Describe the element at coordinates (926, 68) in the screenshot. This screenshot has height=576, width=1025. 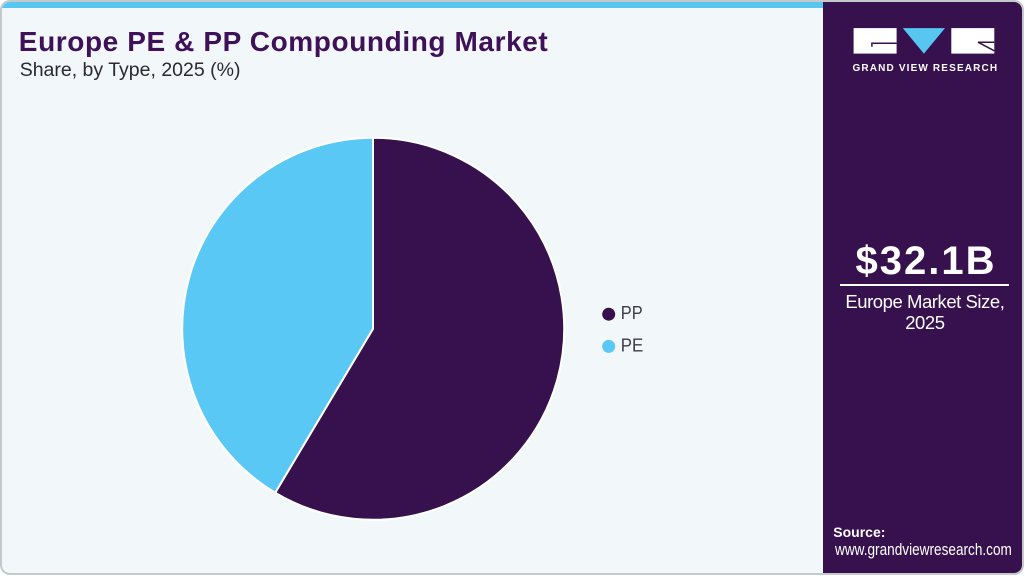
I see `svg-text: GRAND VIEW RESEARCH` at that location.